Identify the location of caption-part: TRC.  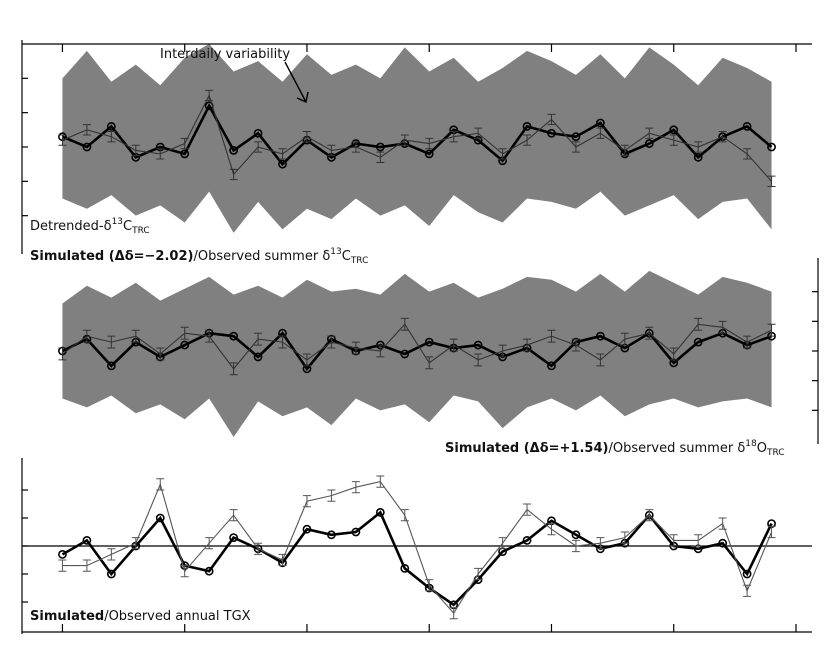
(775, 453).